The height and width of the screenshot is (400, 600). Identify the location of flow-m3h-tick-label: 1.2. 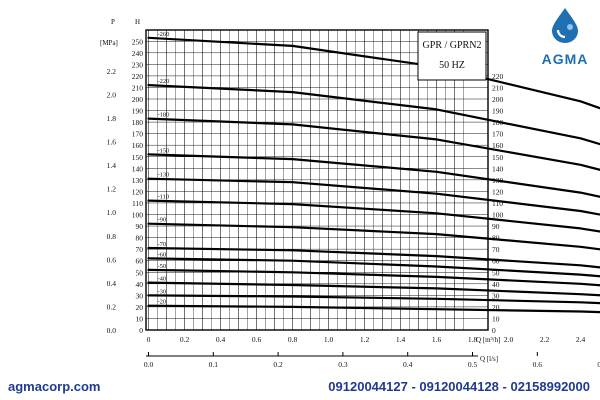
(365, 339).